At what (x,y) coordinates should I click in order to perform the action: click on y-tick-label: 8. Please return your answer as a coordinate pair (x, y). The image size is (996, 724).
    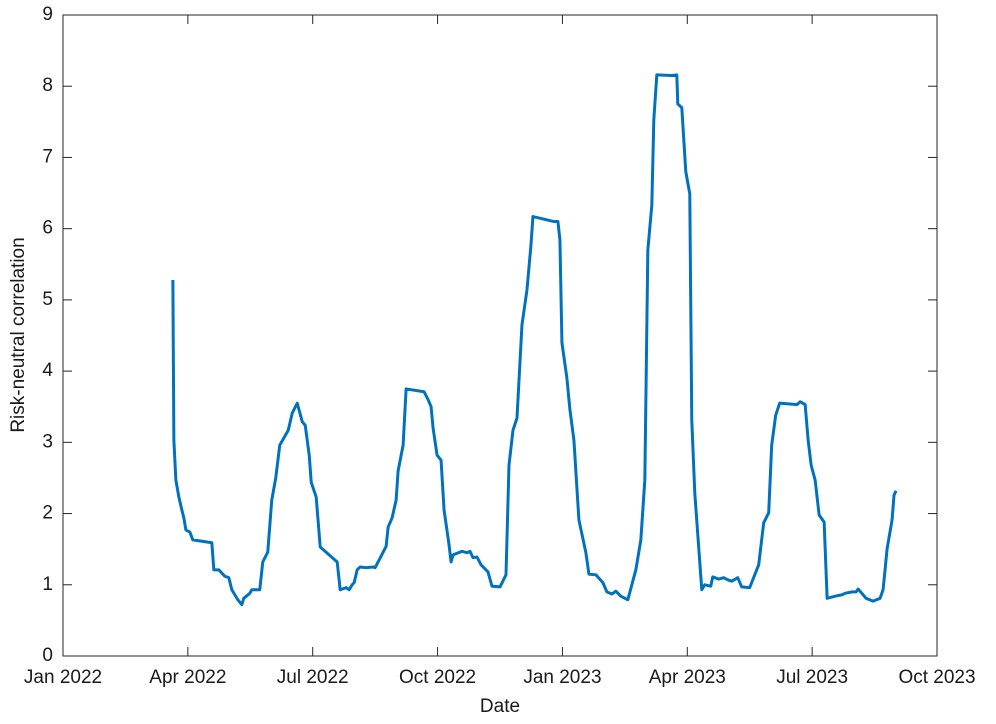
    Looking at the image, I should click on (47, 85).